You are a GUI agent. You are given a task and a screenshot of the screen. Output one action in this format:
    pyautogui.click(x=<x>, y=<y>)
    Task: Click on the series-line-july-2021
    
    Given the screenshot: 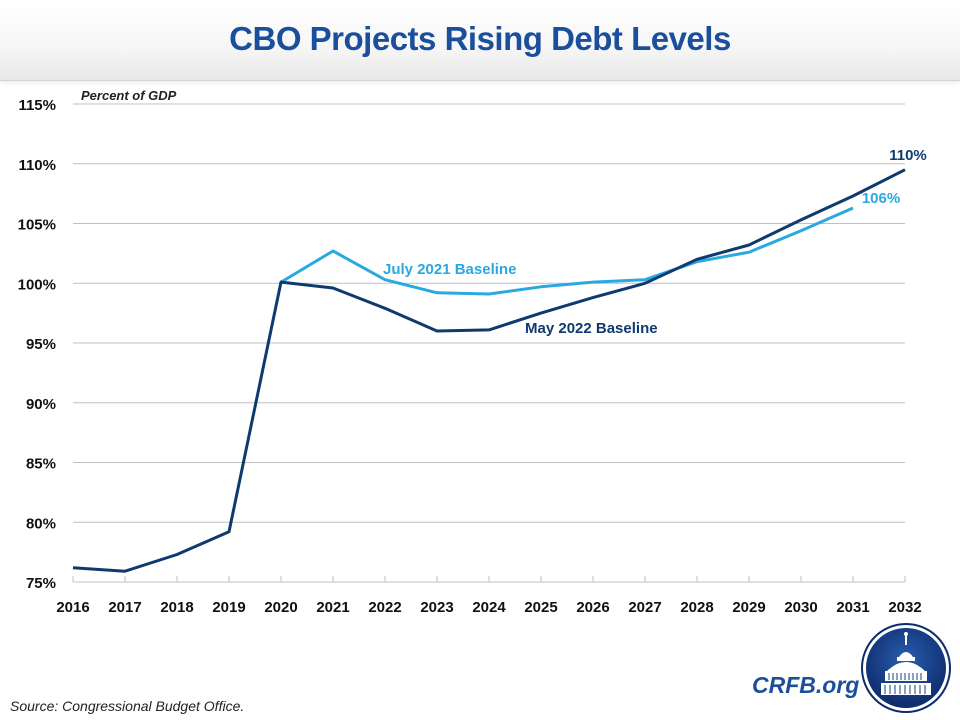 What is the action you would take?
    pyautogui.click(x=567, y=251)
    